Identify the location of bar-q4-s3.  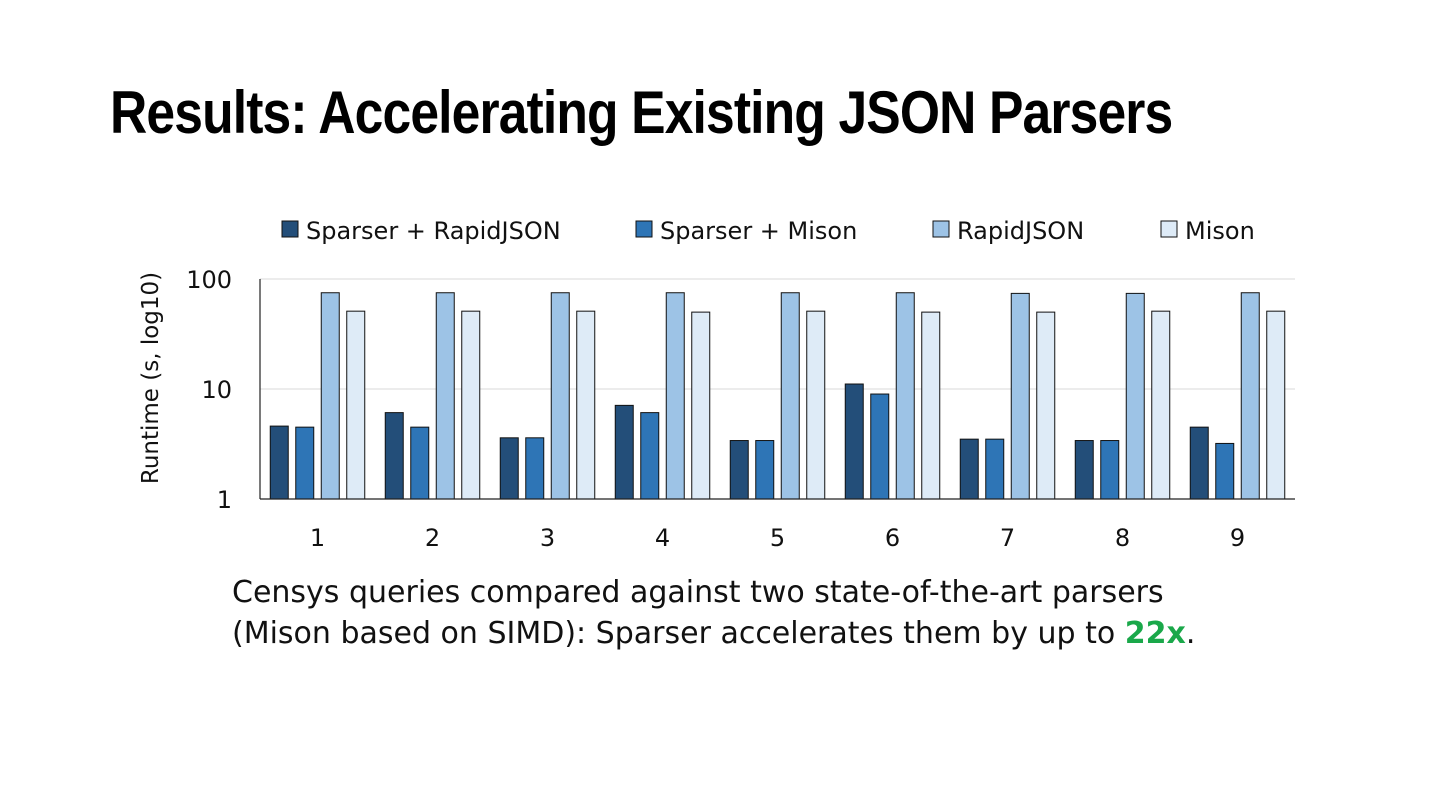
(675, 396).